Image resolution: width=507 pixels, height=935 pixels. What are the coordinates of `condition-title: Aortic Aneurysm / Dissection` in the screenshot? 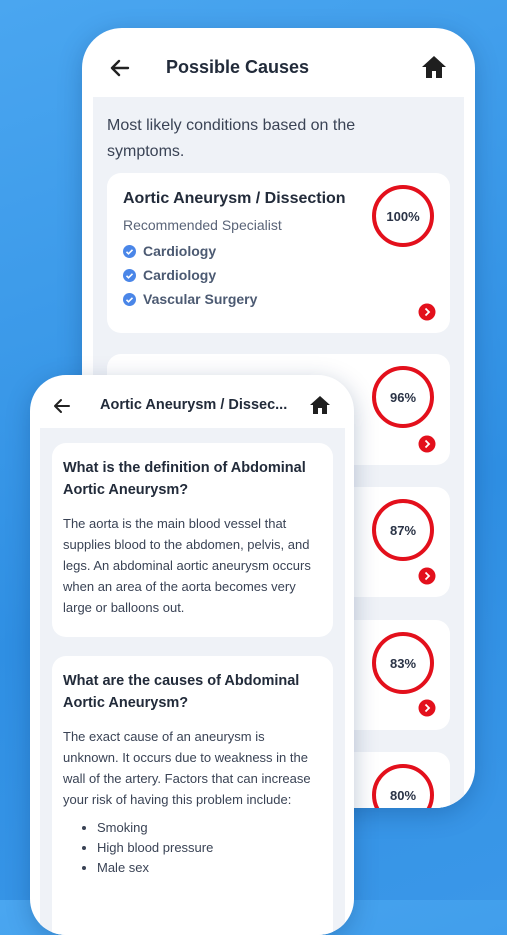 It's located at (234, 198).